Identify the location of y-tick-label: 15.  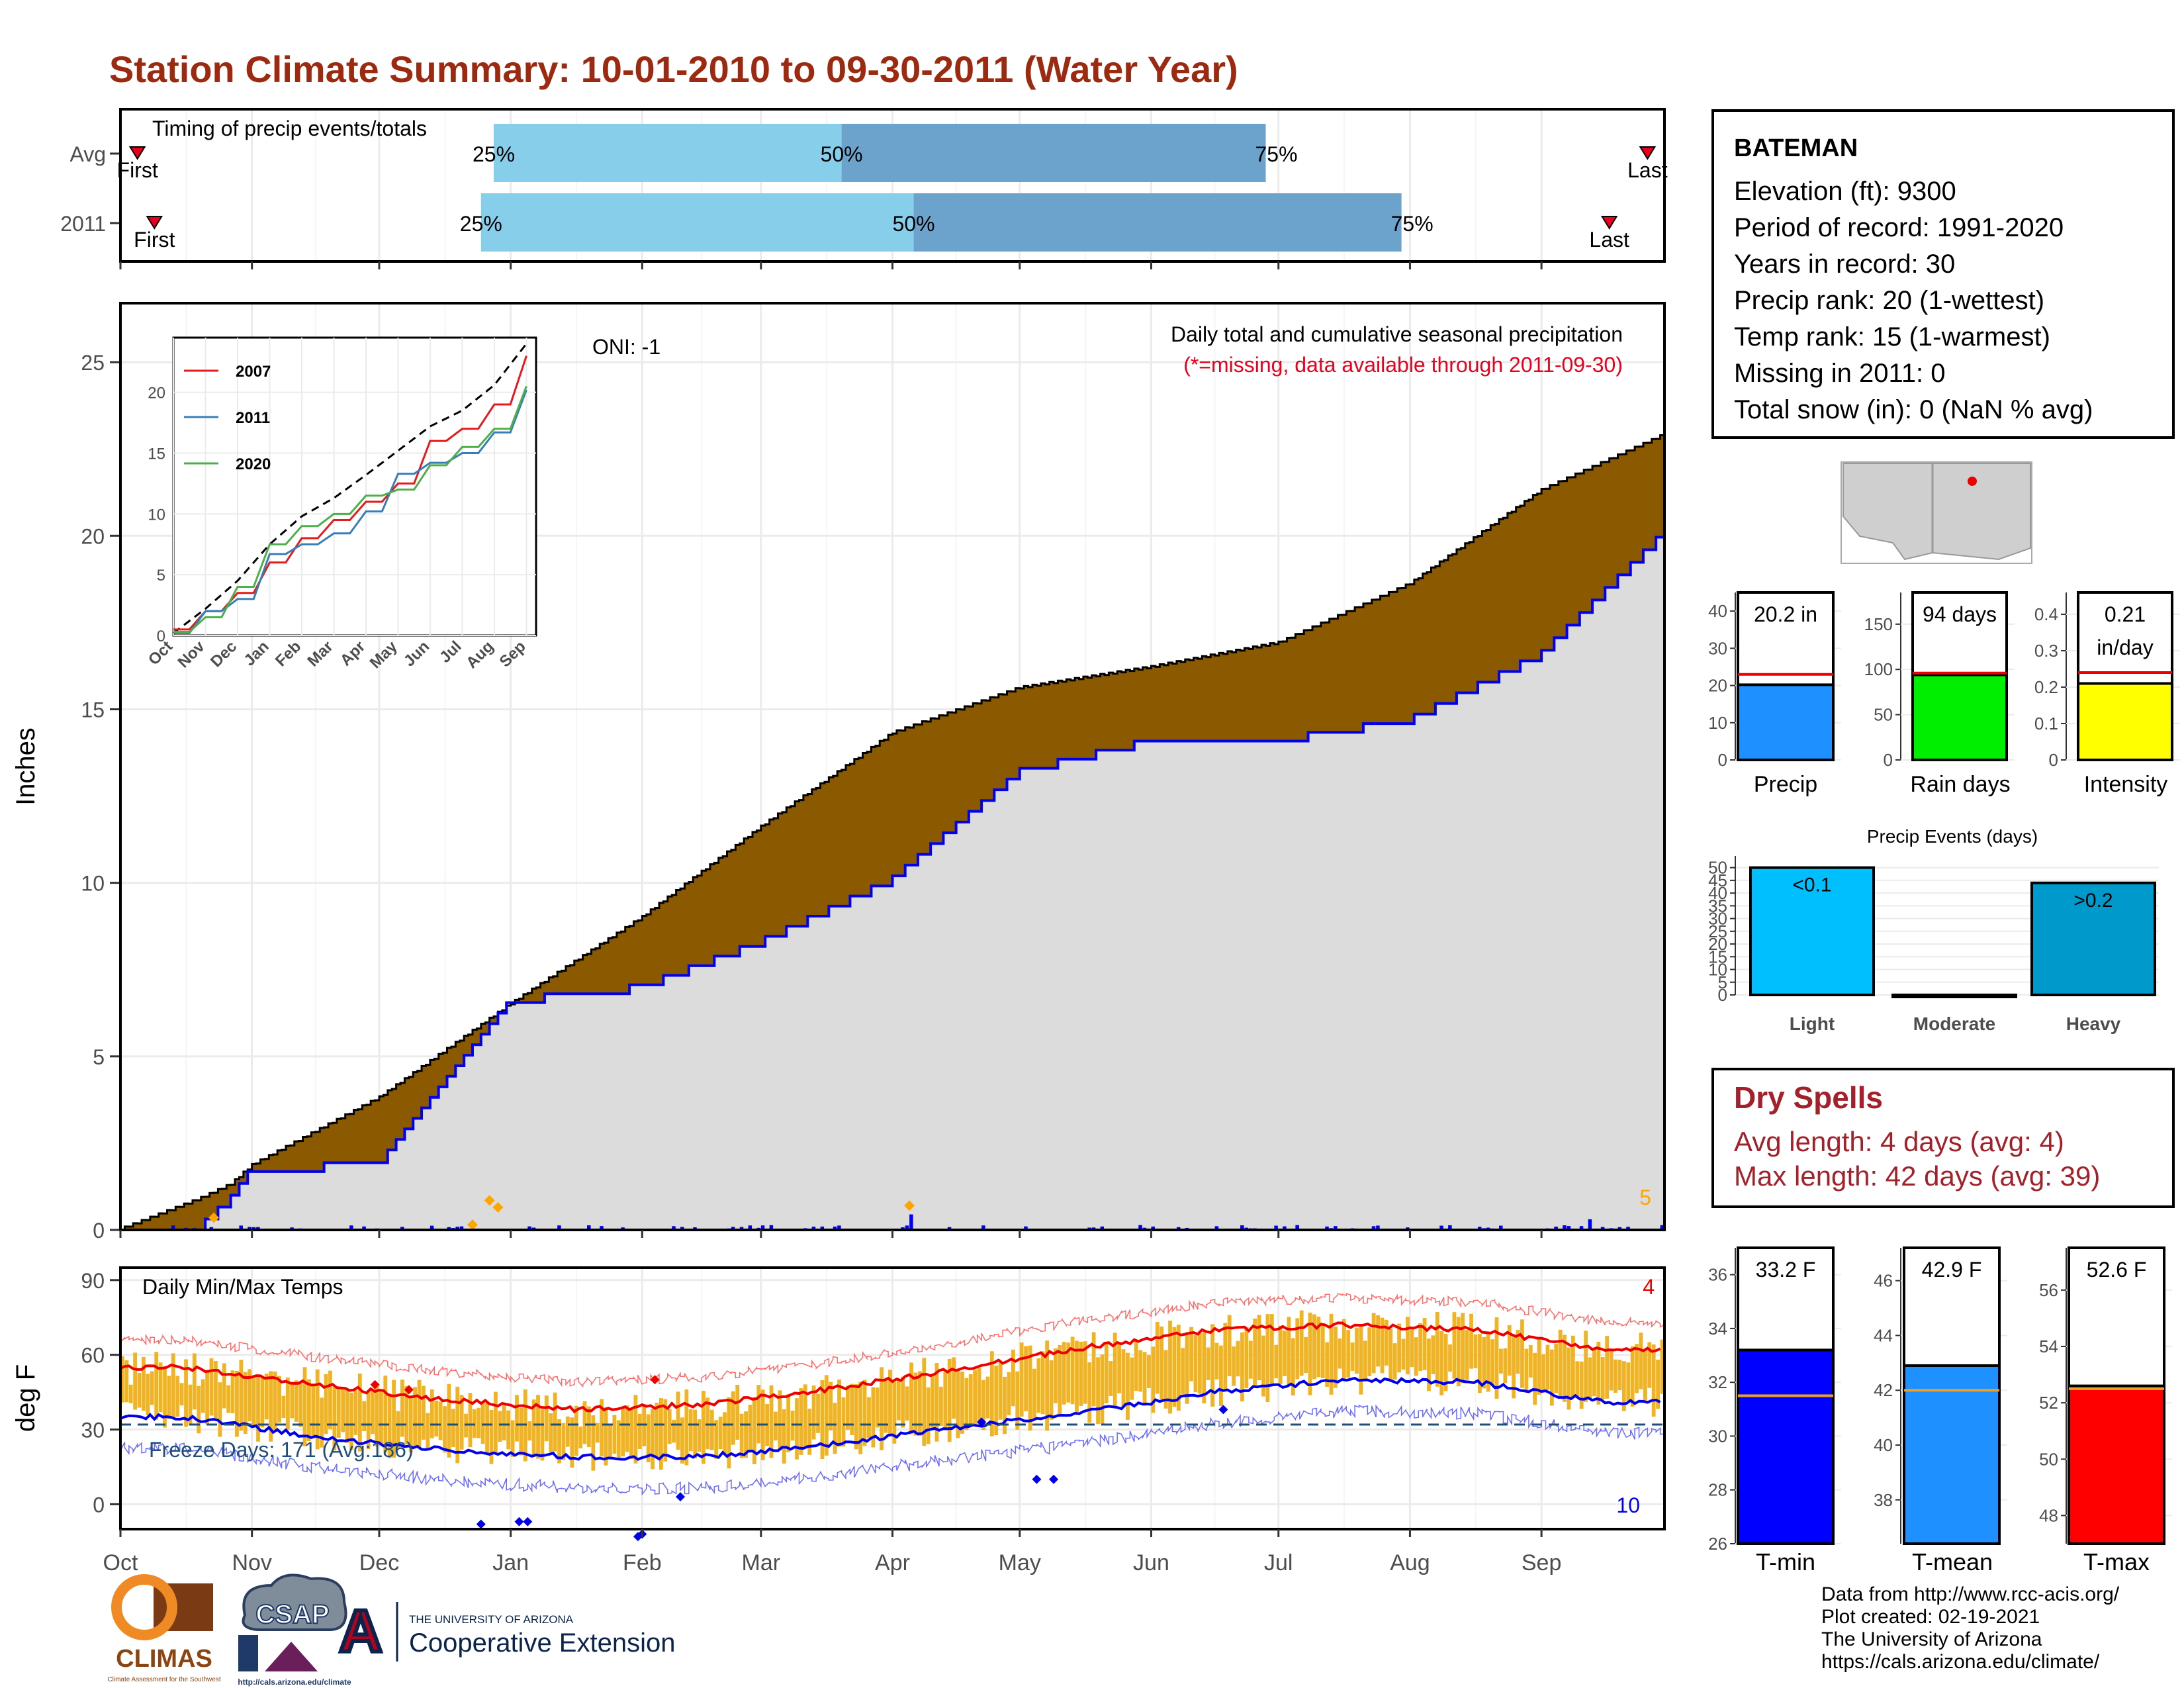
(93, 710).